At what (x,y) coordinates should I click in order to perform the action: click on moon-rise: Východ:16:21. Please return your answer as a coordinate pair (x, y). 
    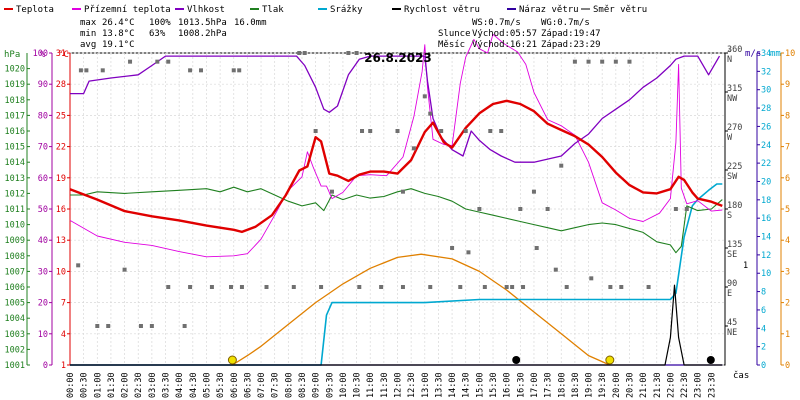
    Looking at the image, I should click on (504, 45).